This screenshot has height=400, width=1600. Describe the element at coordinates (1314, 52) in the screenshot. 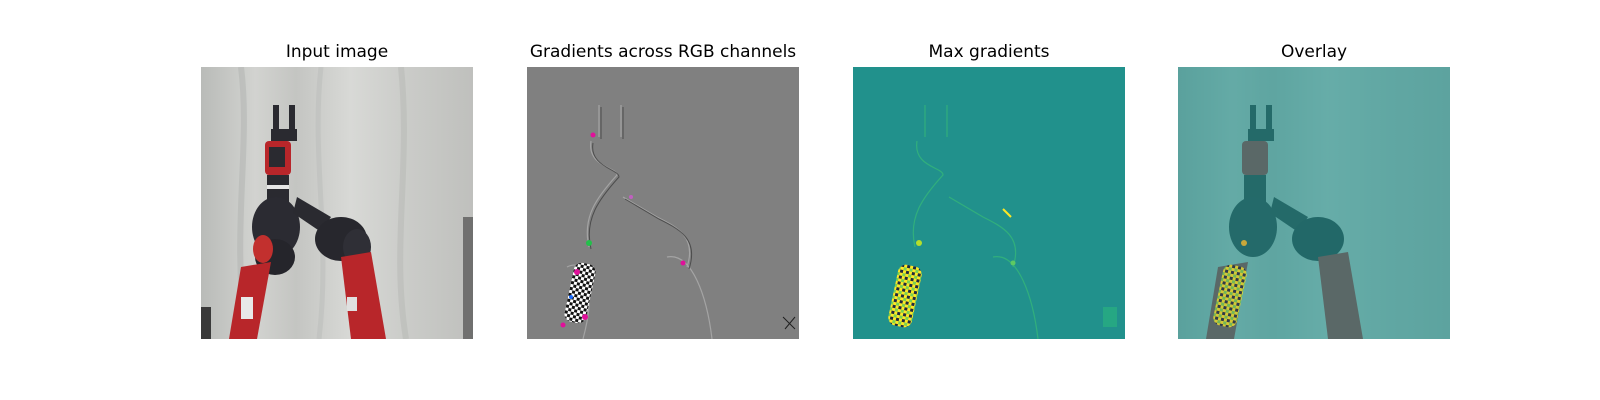

I see `panel-title: Overlay` at that location.